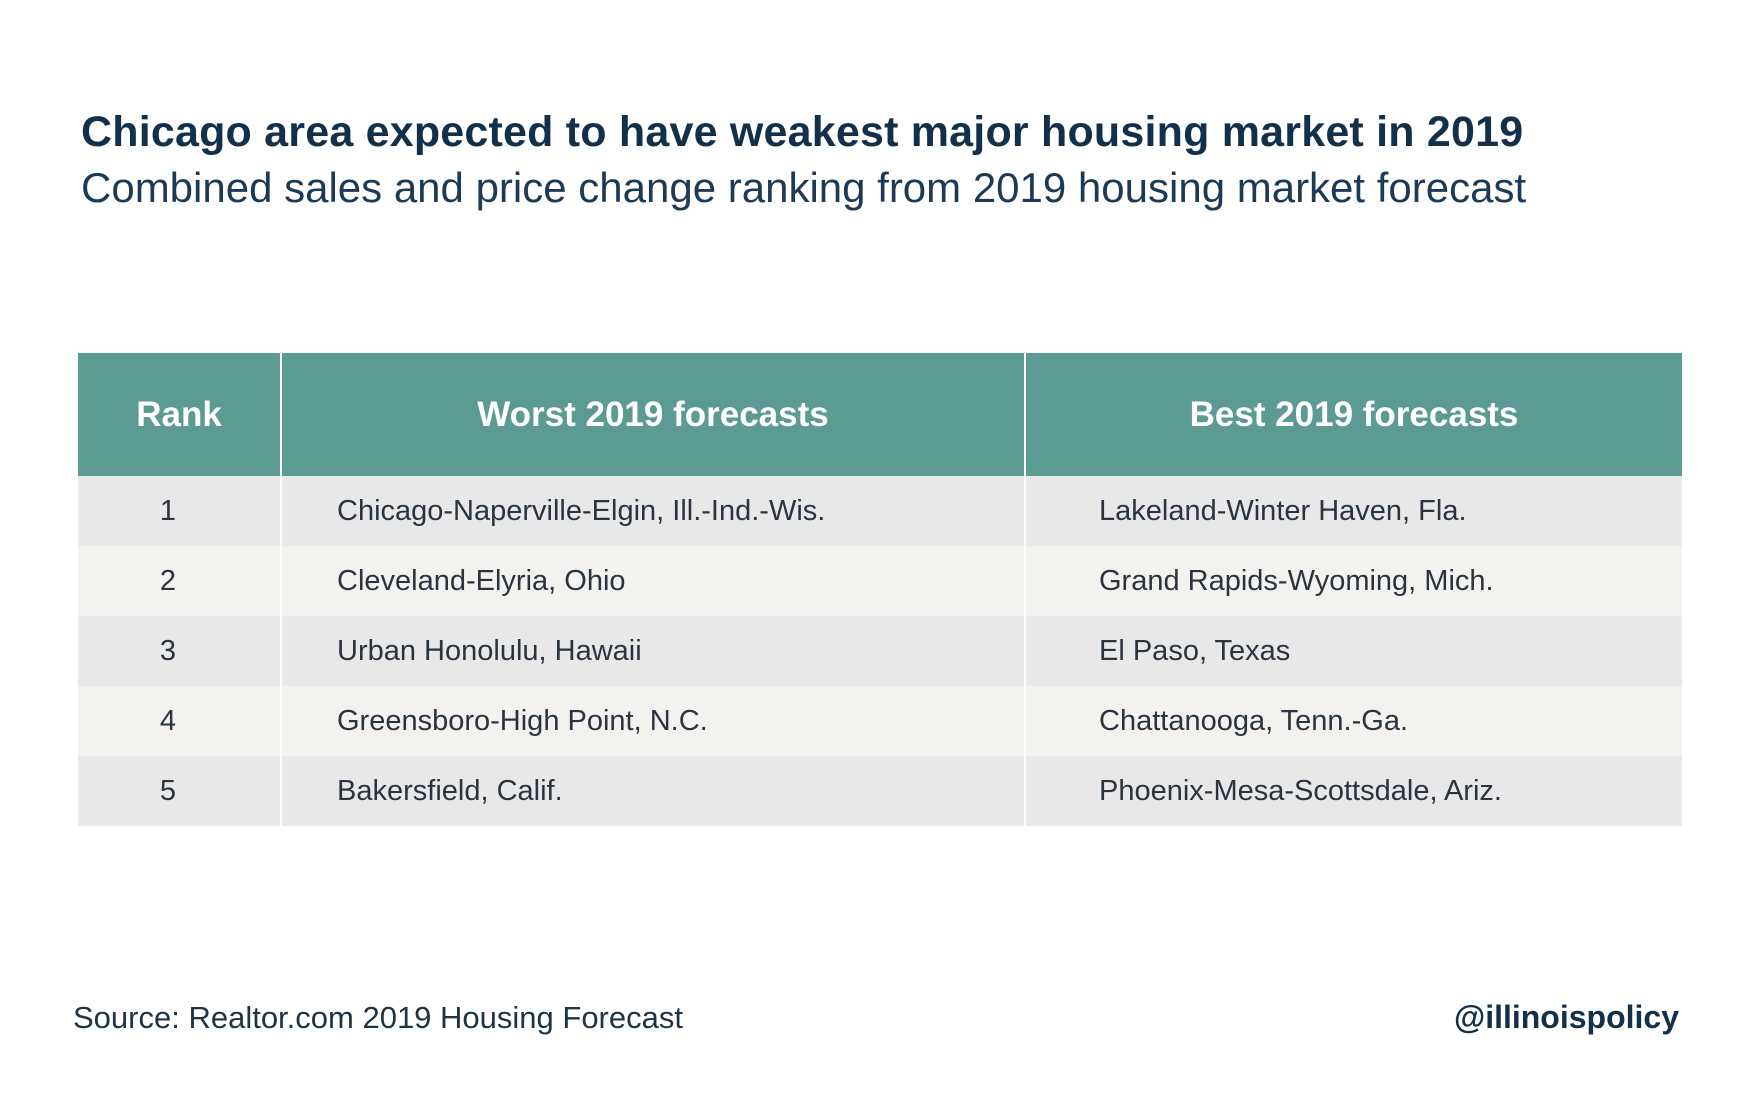 This screenshot has height=1117, width=1752. What do you see at coordinates (652, 791) in the screenshot?
I see `worst-forecast-cell: Bakersfield, Calif.` at bounding box center [652, 791].